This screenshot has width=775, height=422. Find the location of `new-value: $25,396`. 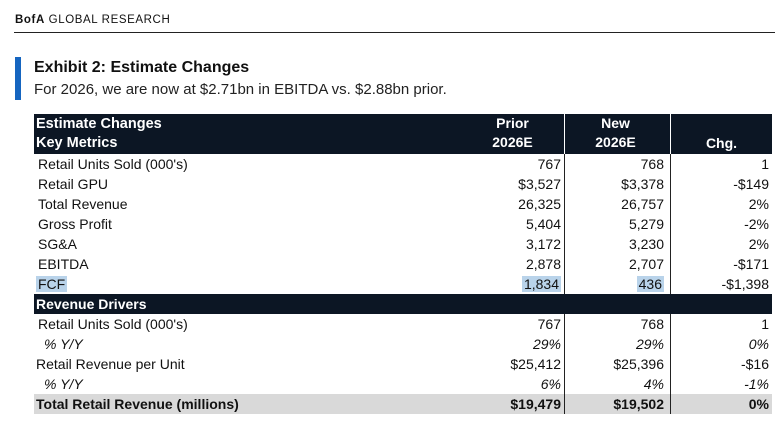

new-value: $25,396 is located at coordinates (638, 364).